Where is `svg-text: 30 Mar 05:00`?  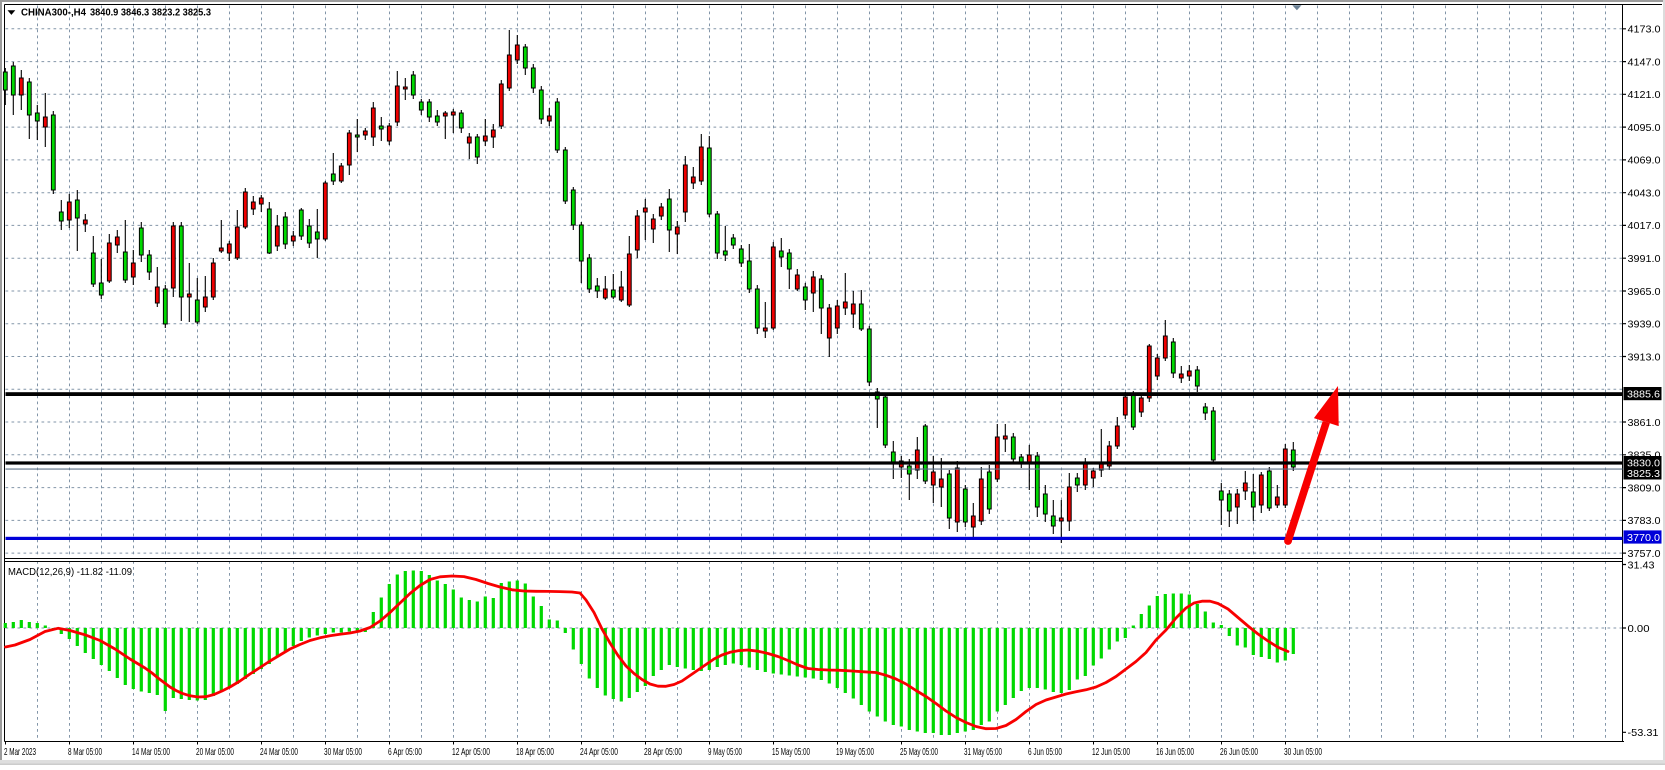 svg-text: 30 Mar 05:00 is located at coordinates (343, 752).